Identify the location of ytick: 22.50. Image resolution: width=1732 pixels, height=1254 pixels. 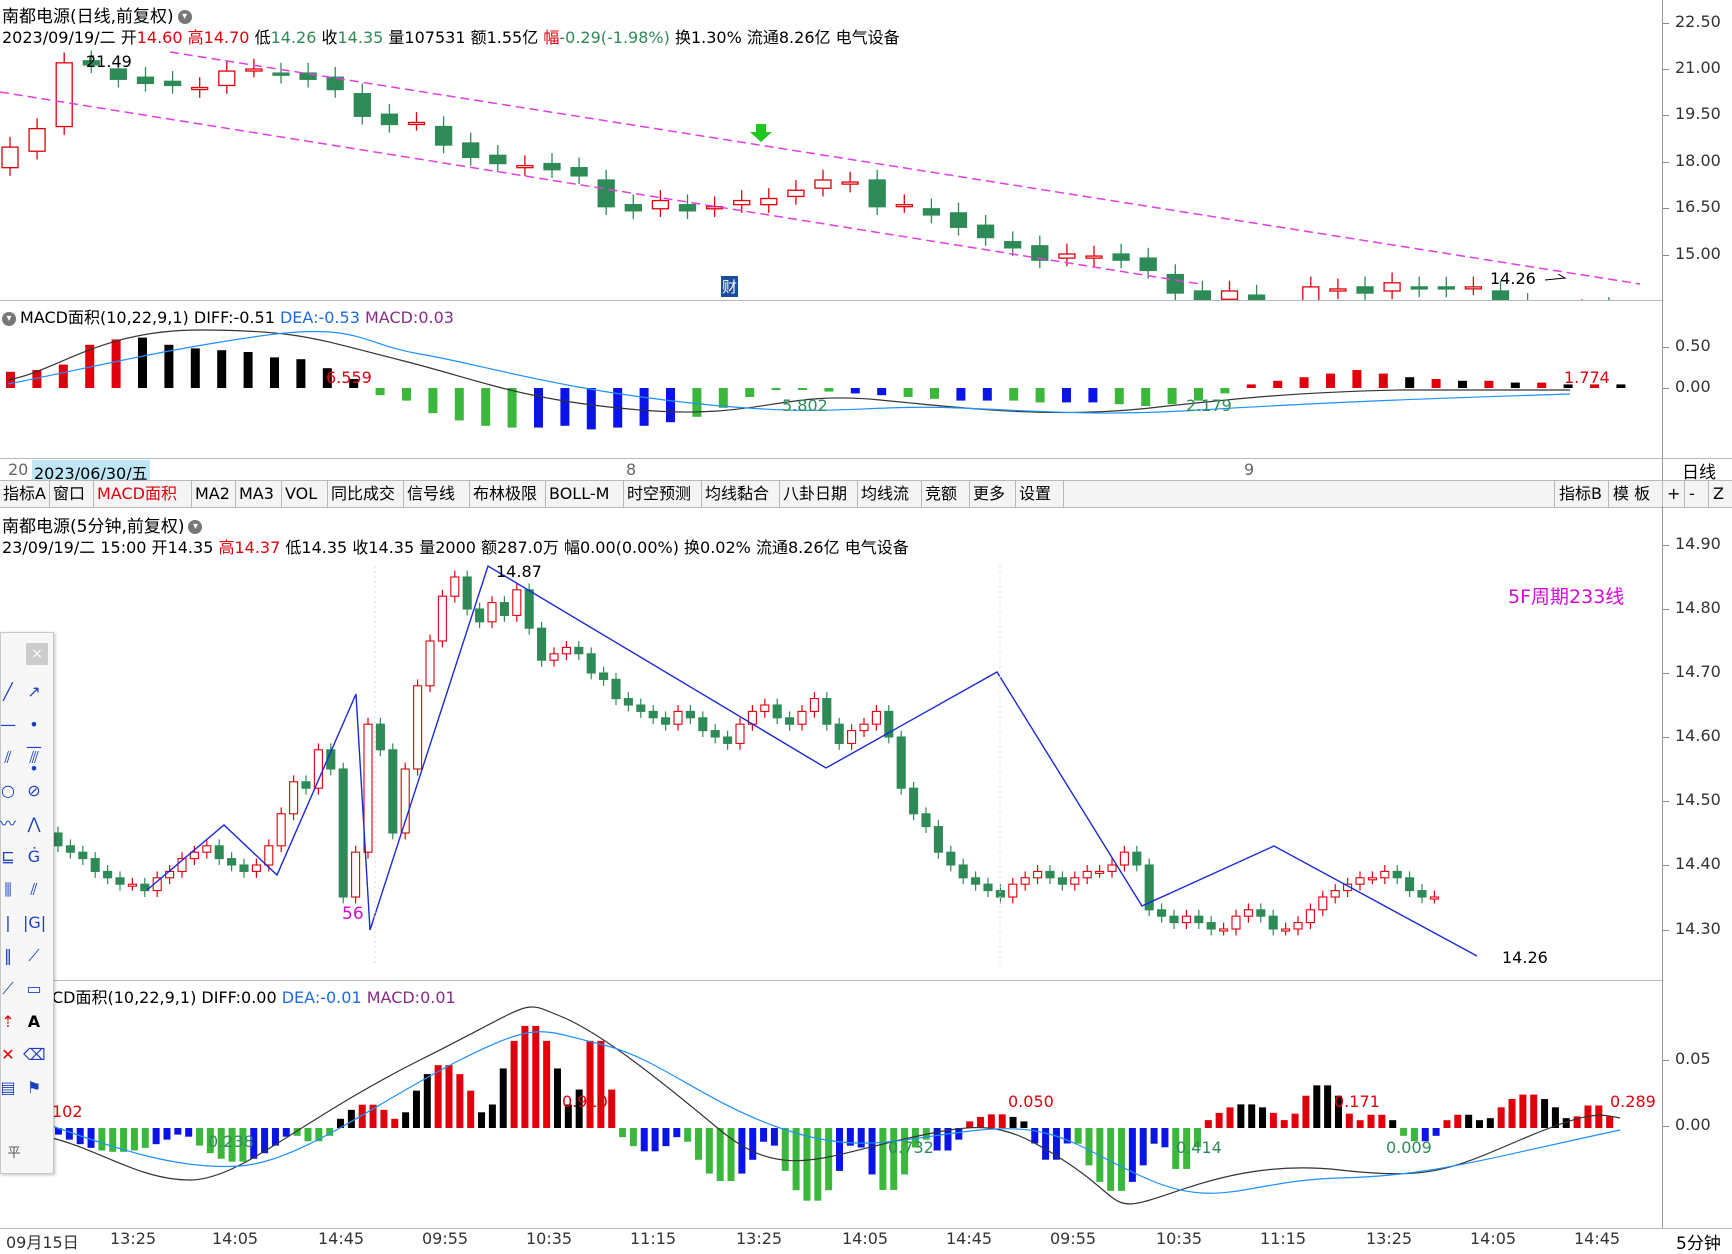
(1698, 21).